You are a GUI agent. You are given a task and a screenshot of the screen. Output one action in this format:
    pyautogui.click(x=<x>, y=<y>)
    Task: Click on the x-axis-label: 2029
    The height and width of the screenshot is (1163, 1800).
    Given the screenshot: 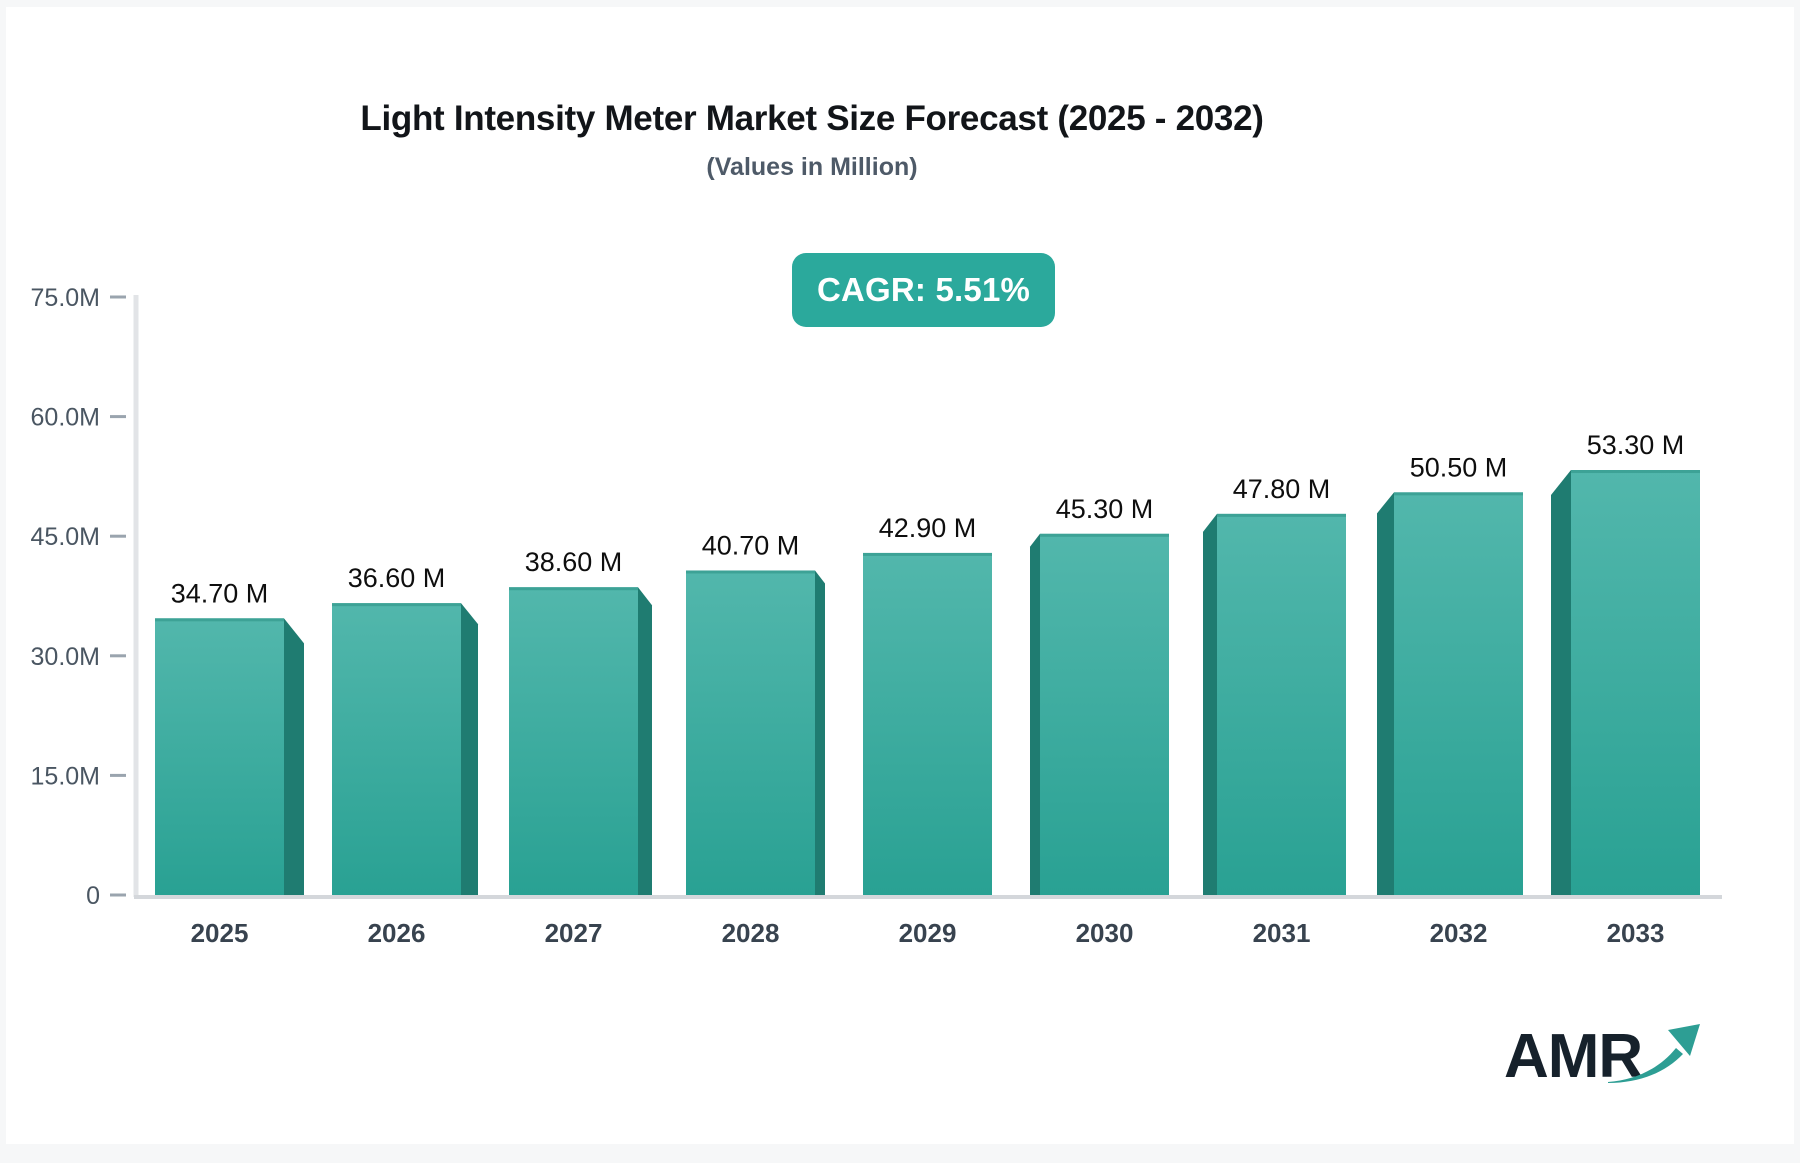 What is the action you would take?
    pyautogui.click(x=928, y=933)
    